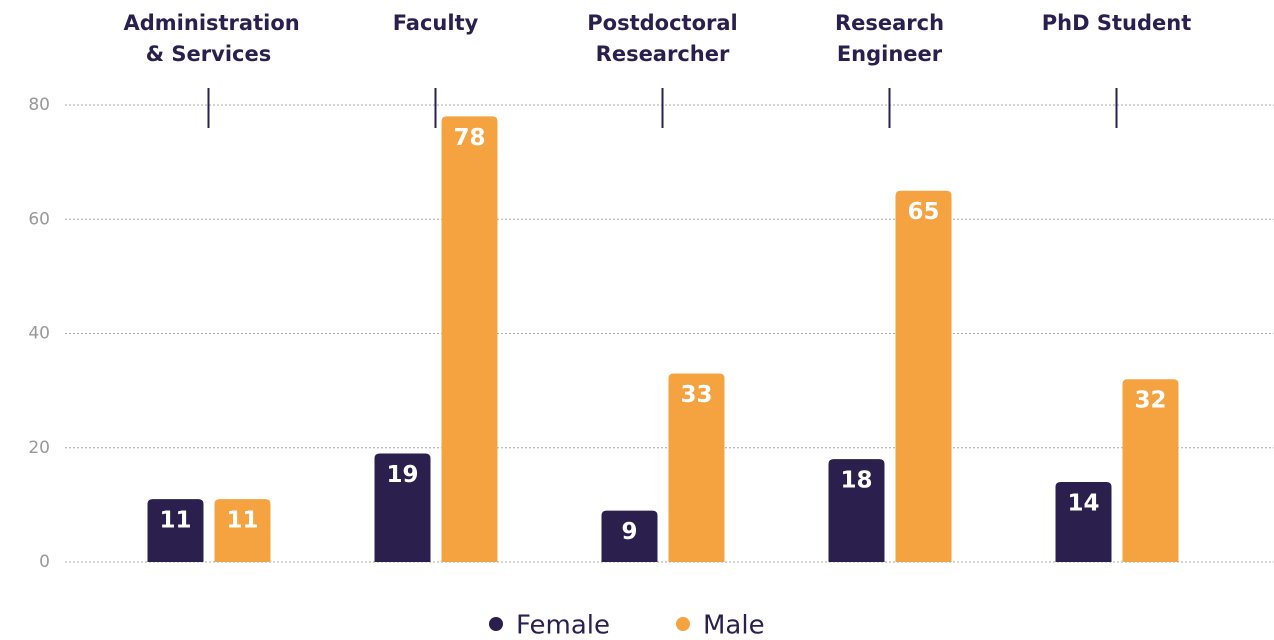 Image resolution: width=1274 pixels, height=640 pixels. I want to click on category-label: Research Engineer, so click(889, 38).